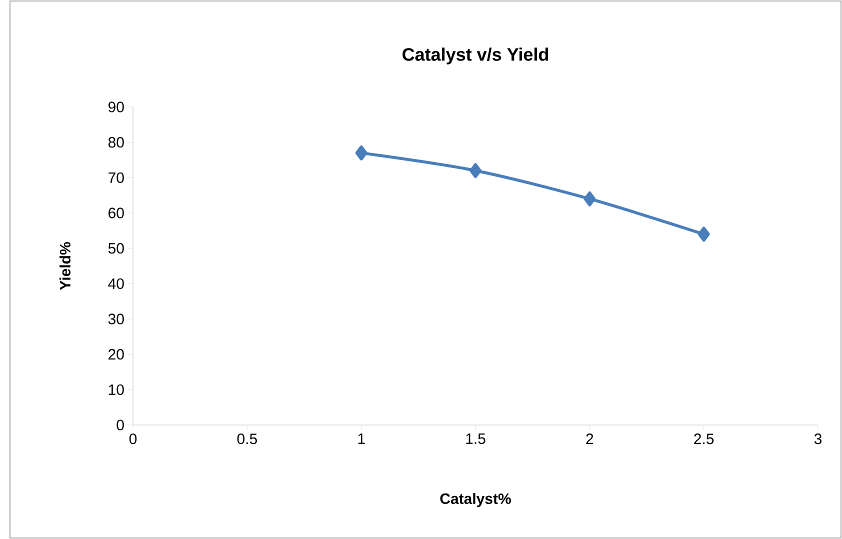 Image resolution: width=842 pixels, height=539 pixels. Describe the element at coordinates (116, 177) in the screenshot. I see `y-tick-label: 70` at that location.